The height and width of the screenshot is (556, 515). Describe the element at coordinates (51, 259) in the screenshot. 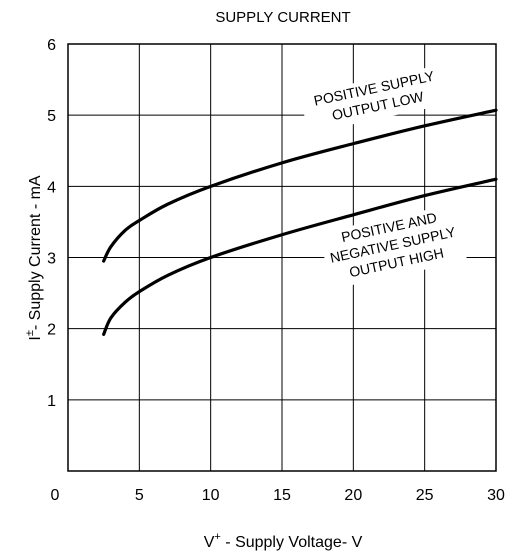

I see `y-tick-label: 3` at that location.